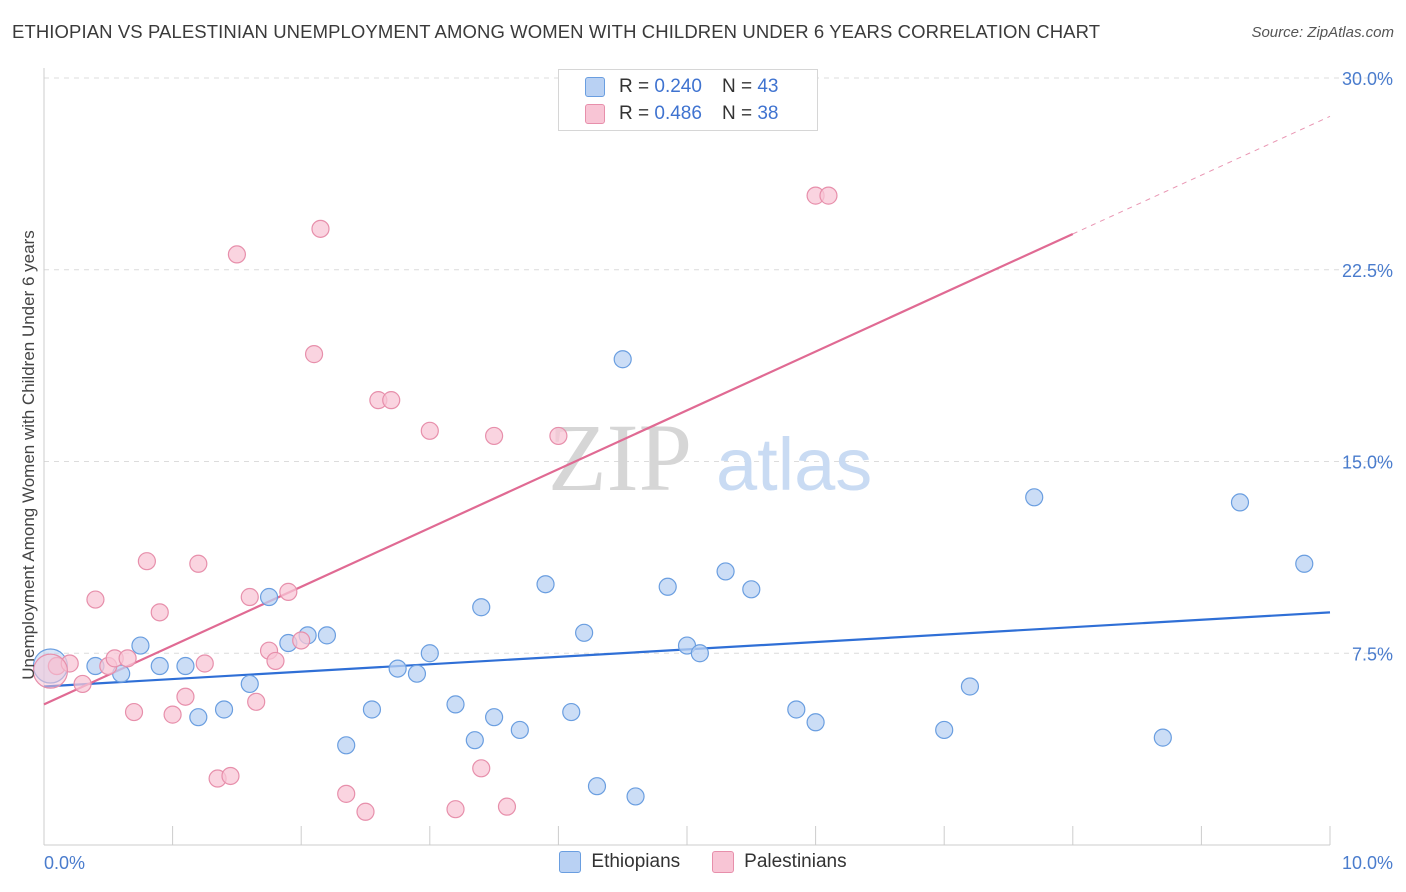  Describe the element at coordinates (710, 457) in the screenshot. I see `watermark: ZIP atlas` at that location.